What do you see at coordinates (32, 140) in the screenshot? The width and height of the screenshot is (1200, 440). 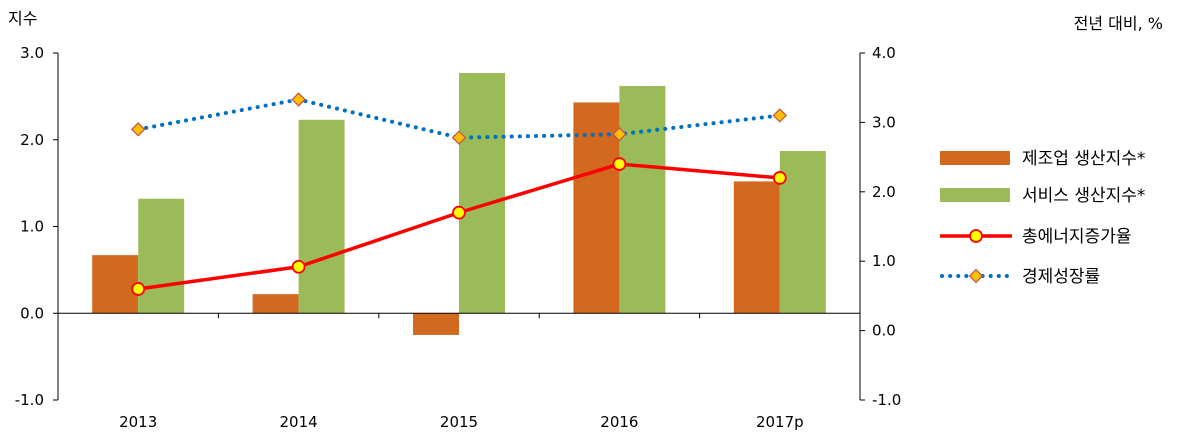 I see `left-tick-label: 2.0` at bounding box center [32, 140].